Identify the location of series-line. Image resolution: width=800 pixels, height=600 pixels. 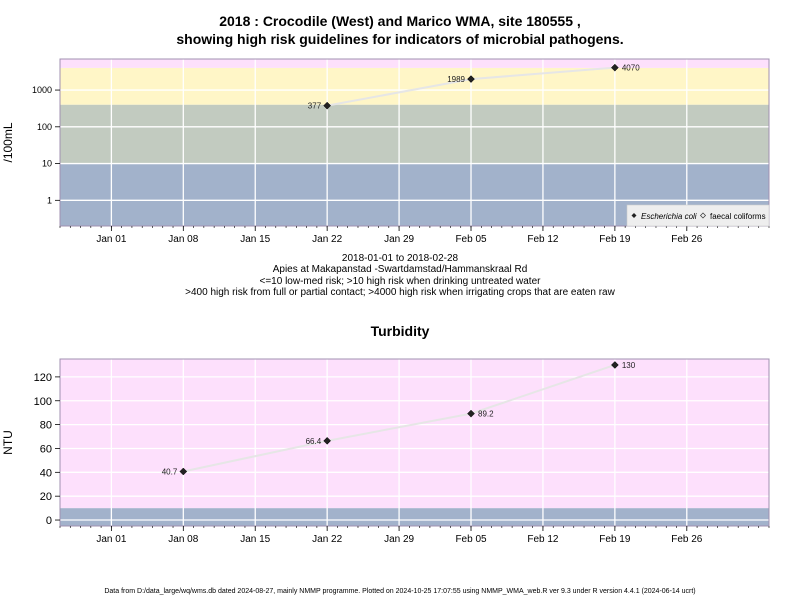
(399, 418).